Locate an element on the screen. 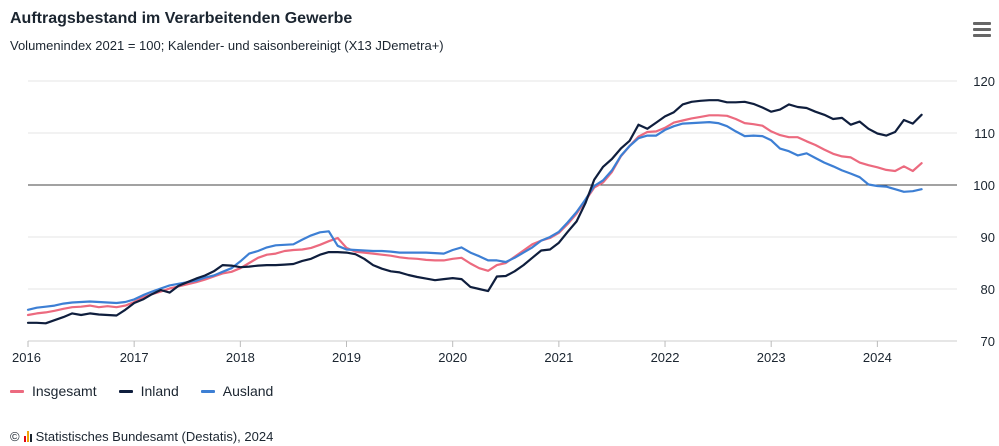 This screenshot has width=999, height=446. legend-swatch-insgesamt is located at coordinates (17, 391).